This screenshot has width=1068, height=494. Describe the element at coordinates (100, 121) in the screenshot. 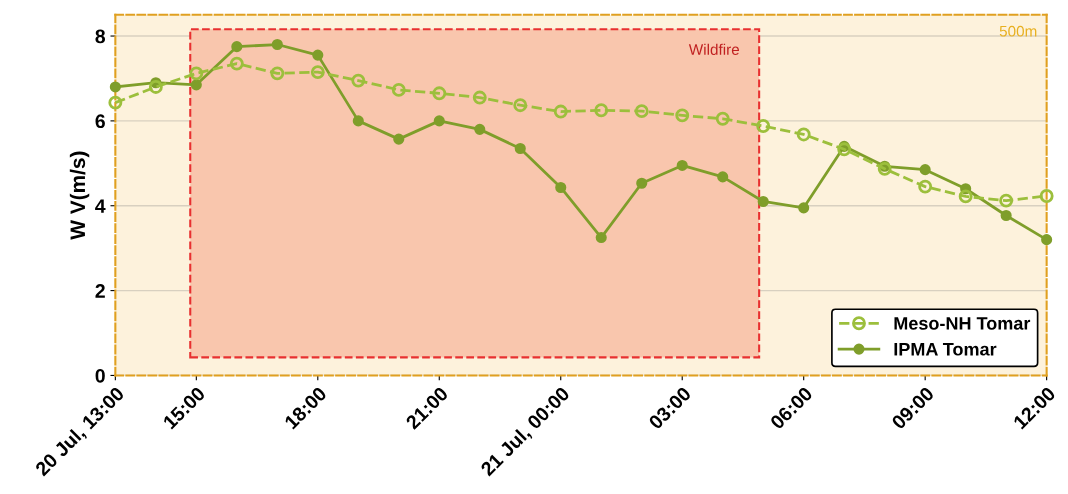

I see `y-tick-label: 6` at that location.